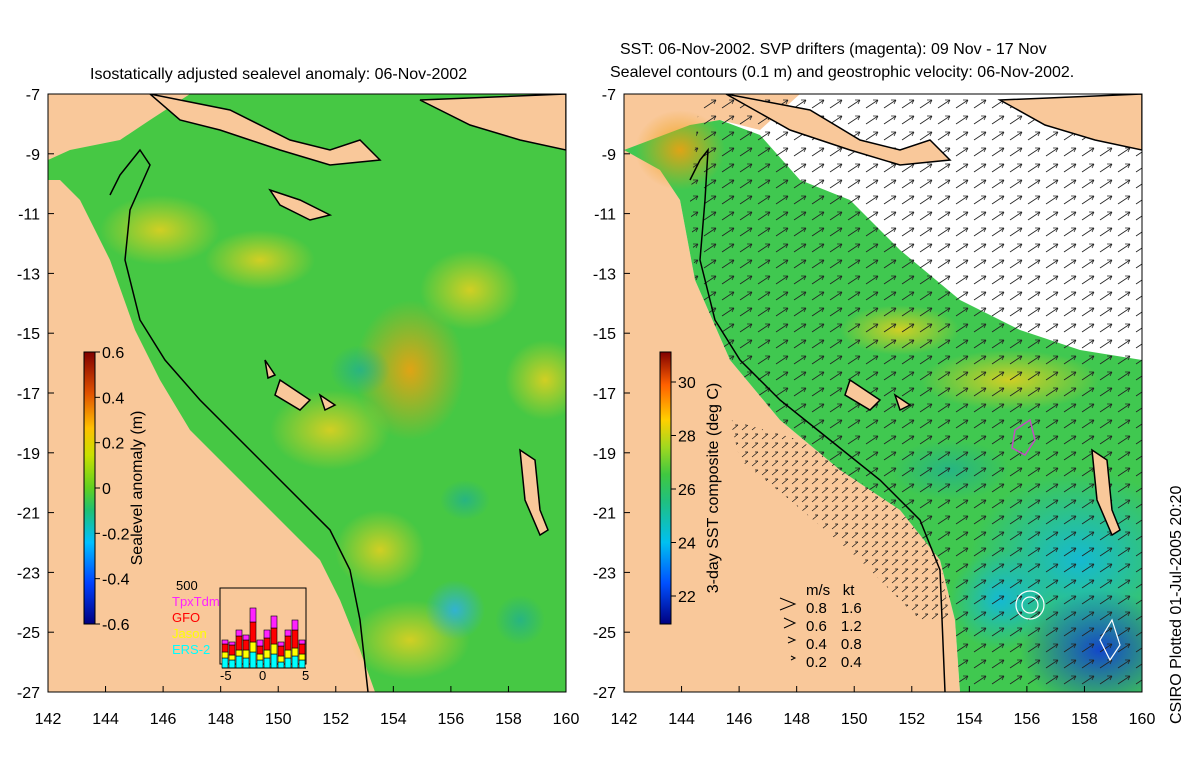 This screenshot has width=1200, height=780. Describe the element at coordinates (604, 573) in the screenshot. I see `lat-tick-label-right: -23` at that location.